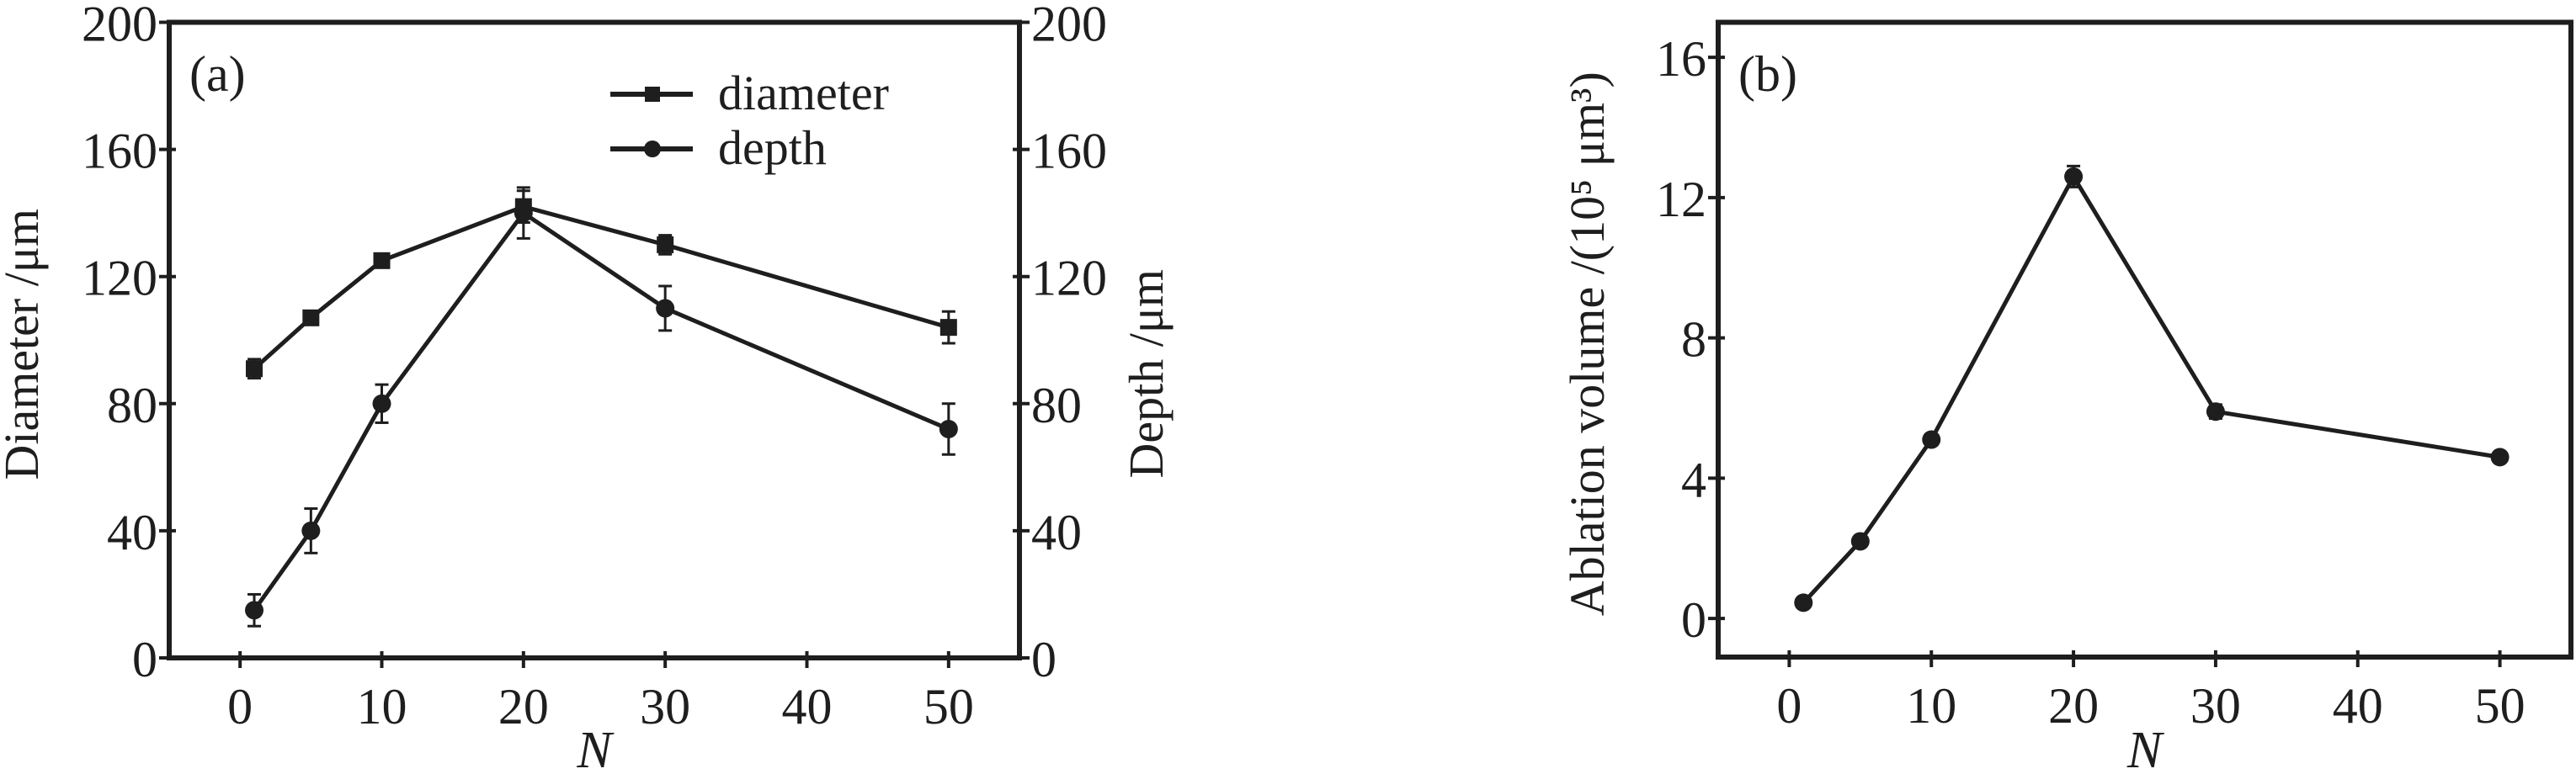  I want to click on y-tick-label: 12, so click(1681, 199).